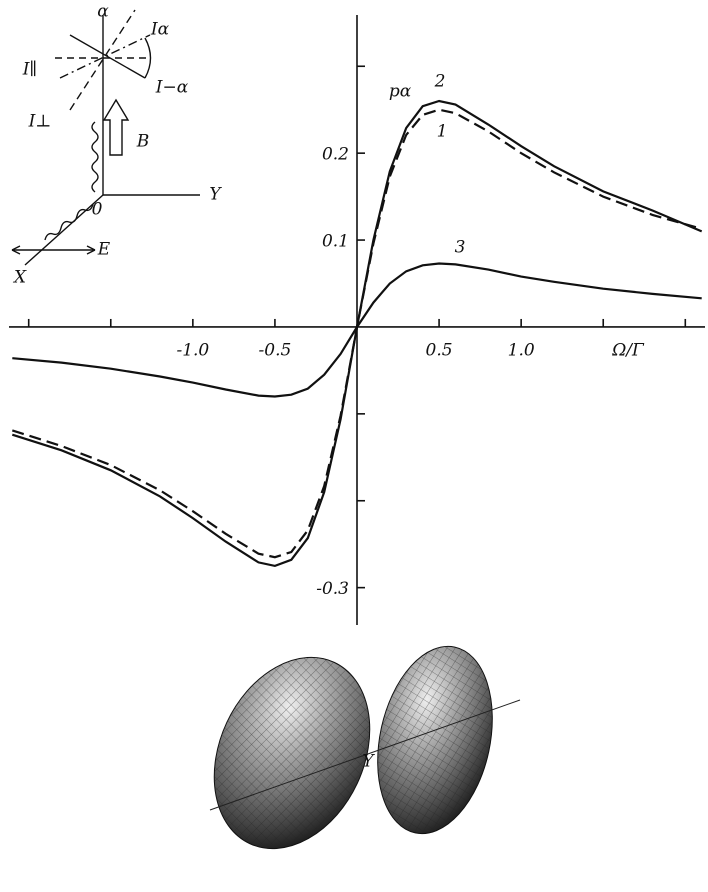  Describe the element at coordinates (335, 242) in the screenshot. I see `y-tick-label: 0.1` at that location.